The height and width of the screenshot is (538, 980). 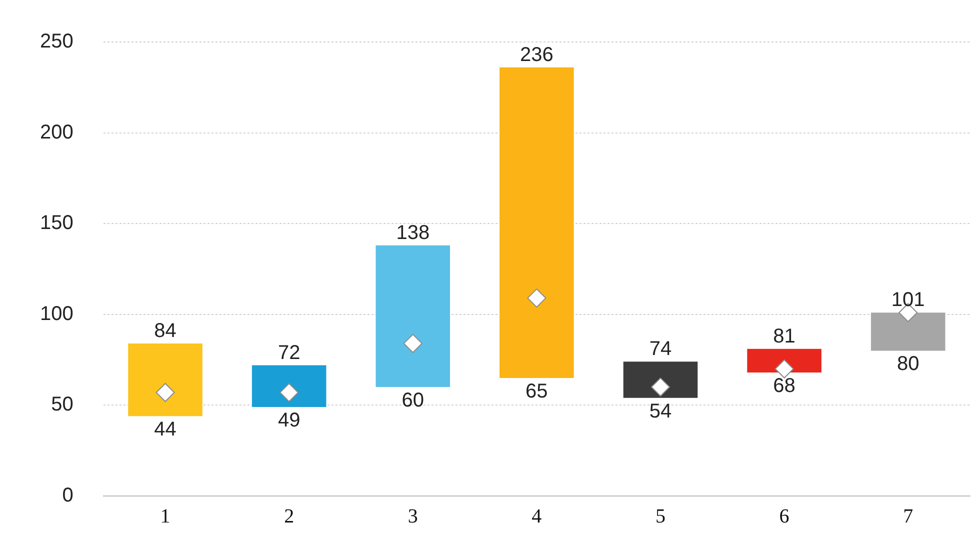 What do you see at coordinates (784, 516) in the screenshot?
I see `x-tick-label: 6` at bounding box center [784, 516].